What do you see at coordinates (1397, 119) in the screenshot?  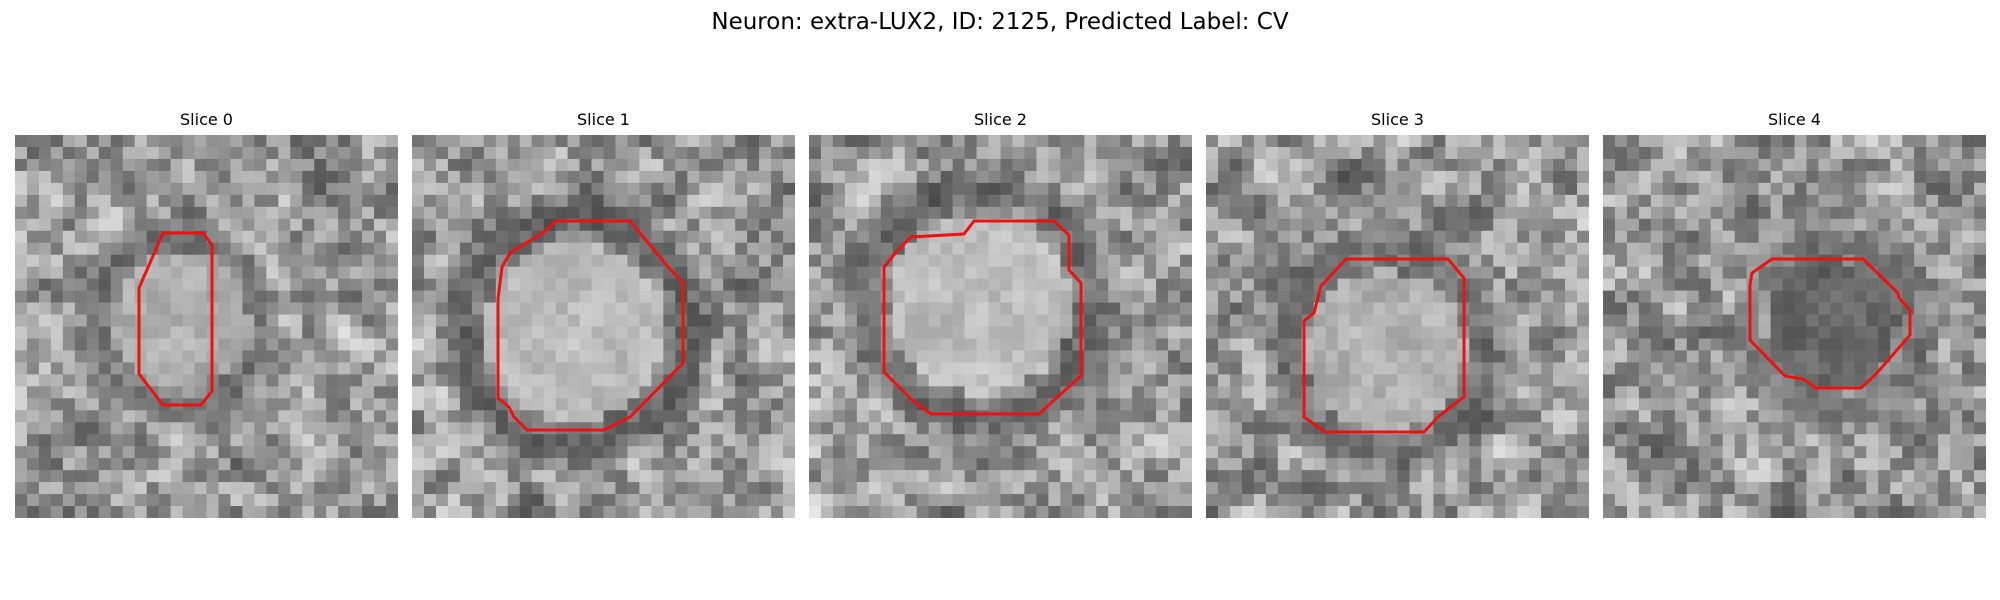 I see `slice-title: Slice 3` at bounding box center [1397, 119].